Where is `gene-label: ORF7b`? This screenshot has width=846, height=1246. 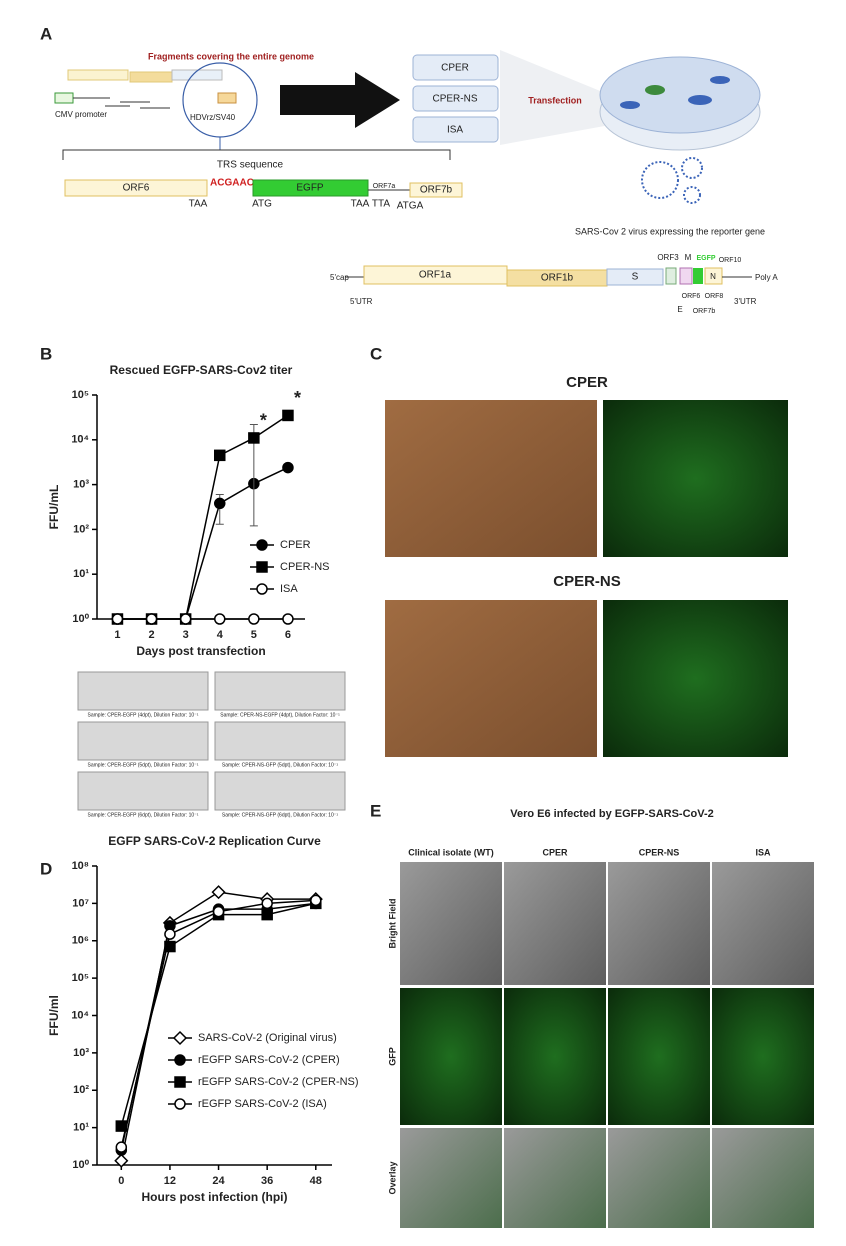 gene-label: ORF7b is located at coordinates (436, 190).